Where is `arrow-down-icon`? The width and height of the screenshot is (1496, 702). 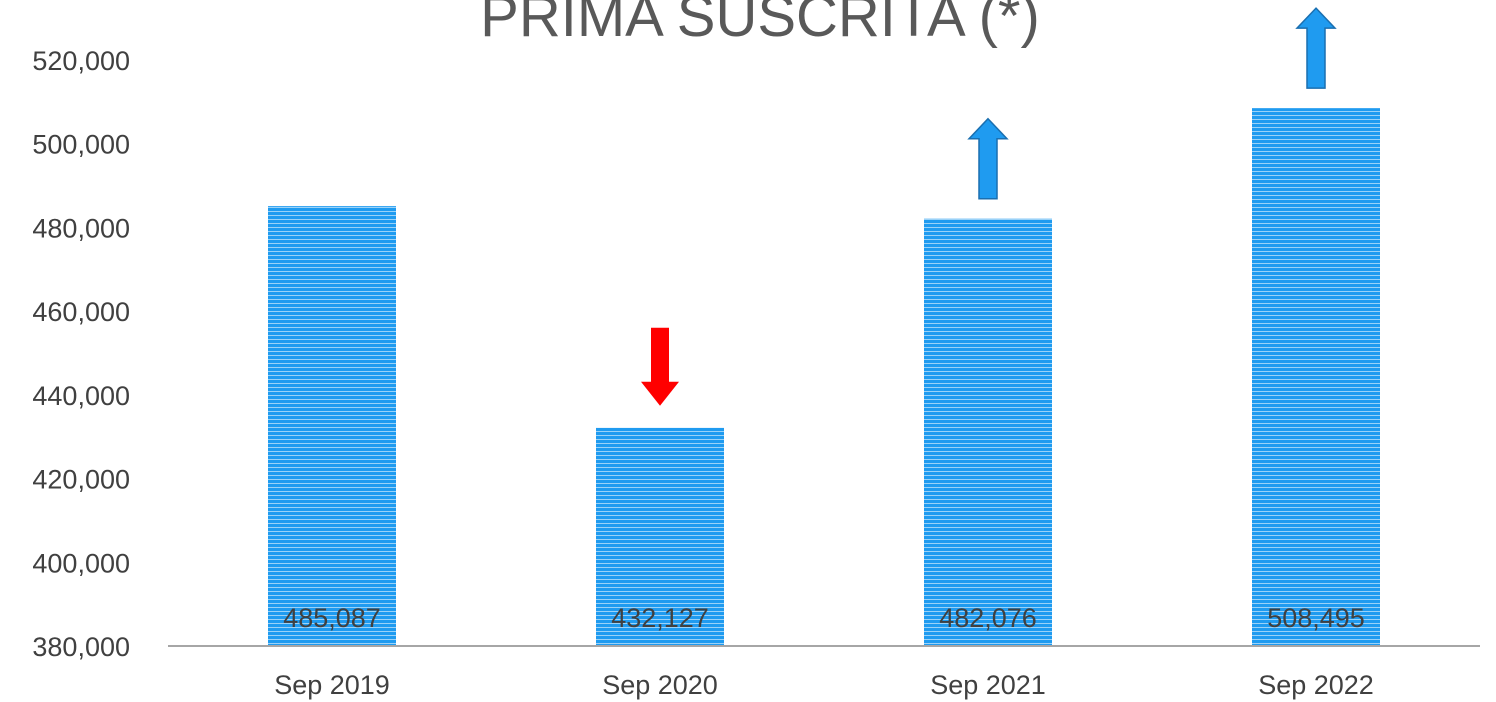 arrow-down-icon is located at coordinates (660, 366).